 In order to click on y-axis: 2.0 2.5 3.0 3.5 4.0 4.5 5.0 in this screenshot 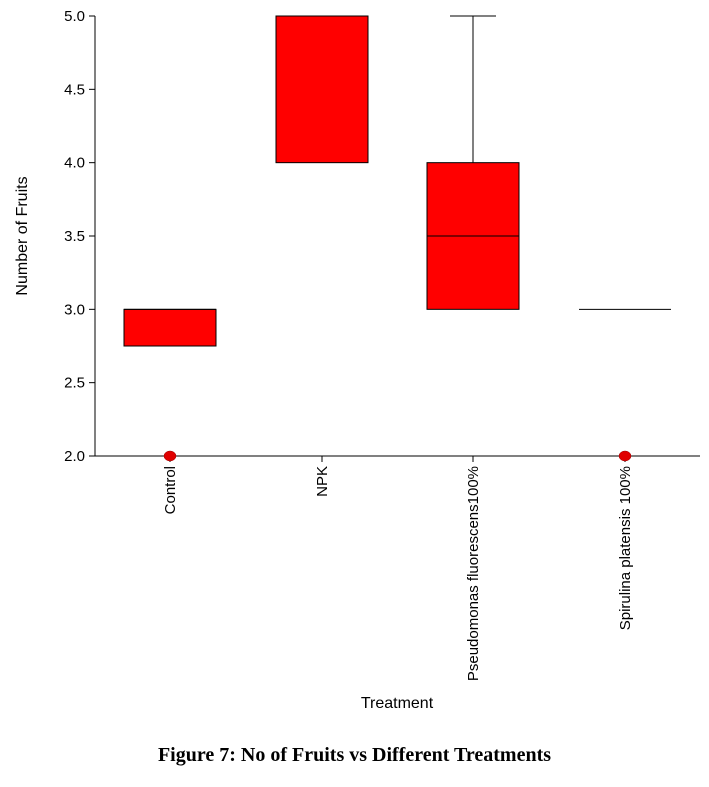, I will do `click(80, 236)`.